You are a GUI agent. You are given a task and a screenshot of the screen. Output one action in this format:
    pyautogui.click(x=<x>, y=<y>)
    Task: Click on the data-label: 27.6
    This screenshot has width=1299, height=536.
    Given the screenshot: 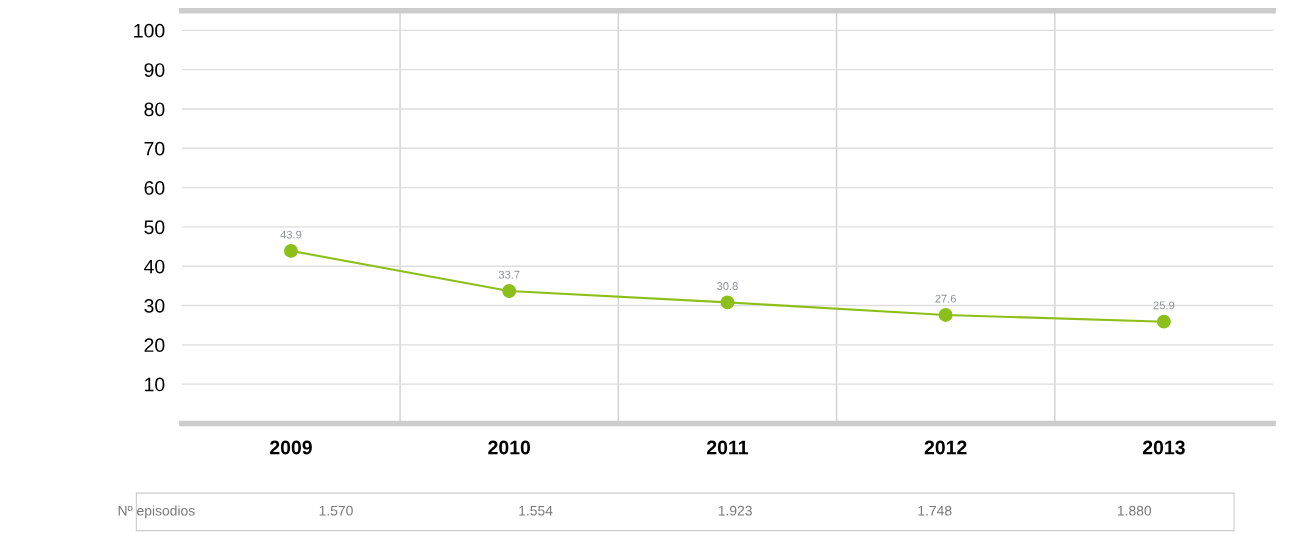 What is the action you would take?
    pyautogui.click(x=945, y=298)
    